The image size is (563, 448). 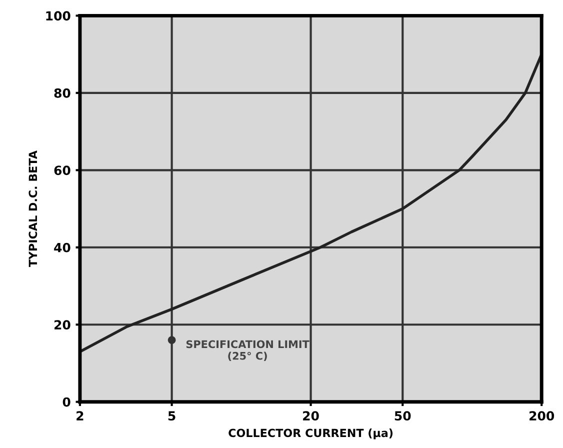 What do you see at coordinates (402, 416) in the screenshot?
I see `x-tick-label: 50` at bounding box center [402, 416].